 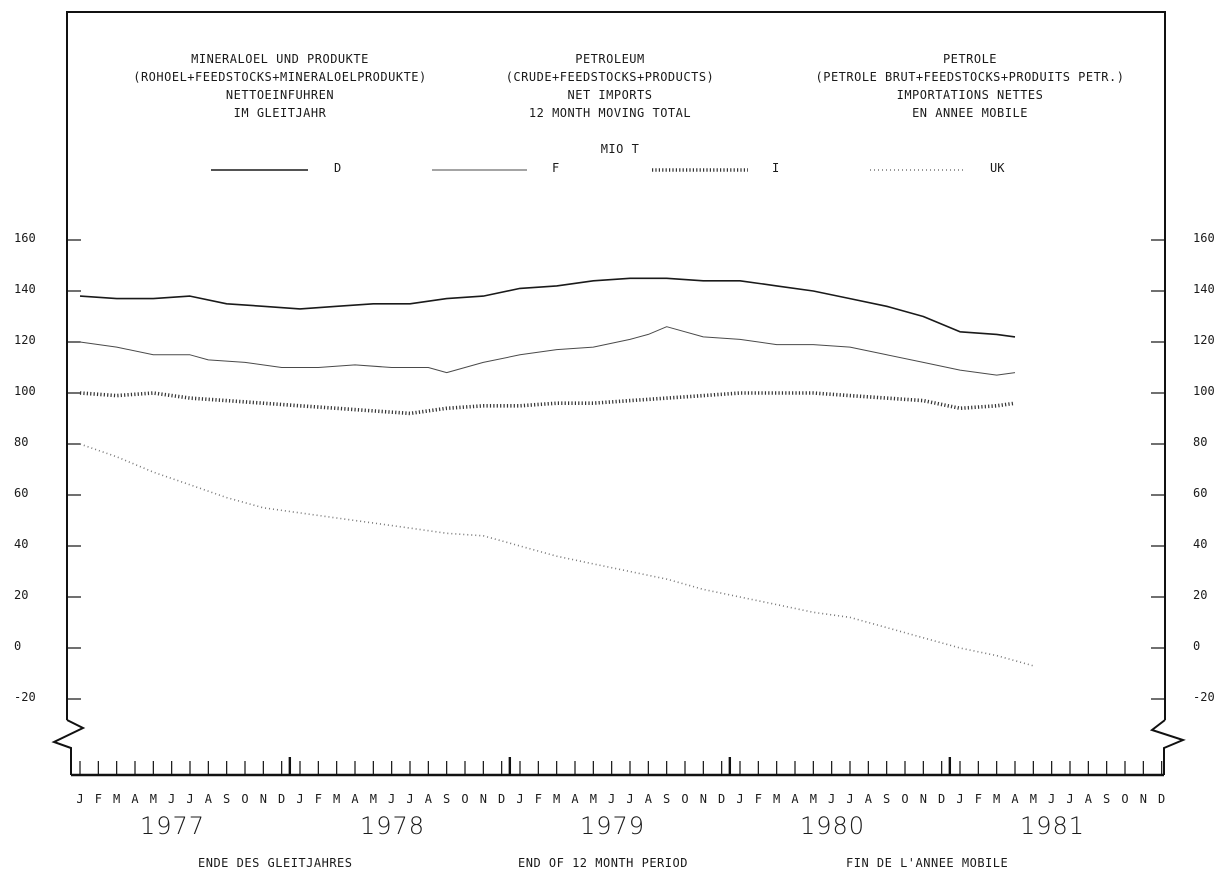 What do you see at coordinates (173, 826) in the screenshot?
I see `year-label: 1977` at bounding box center [173, 826].